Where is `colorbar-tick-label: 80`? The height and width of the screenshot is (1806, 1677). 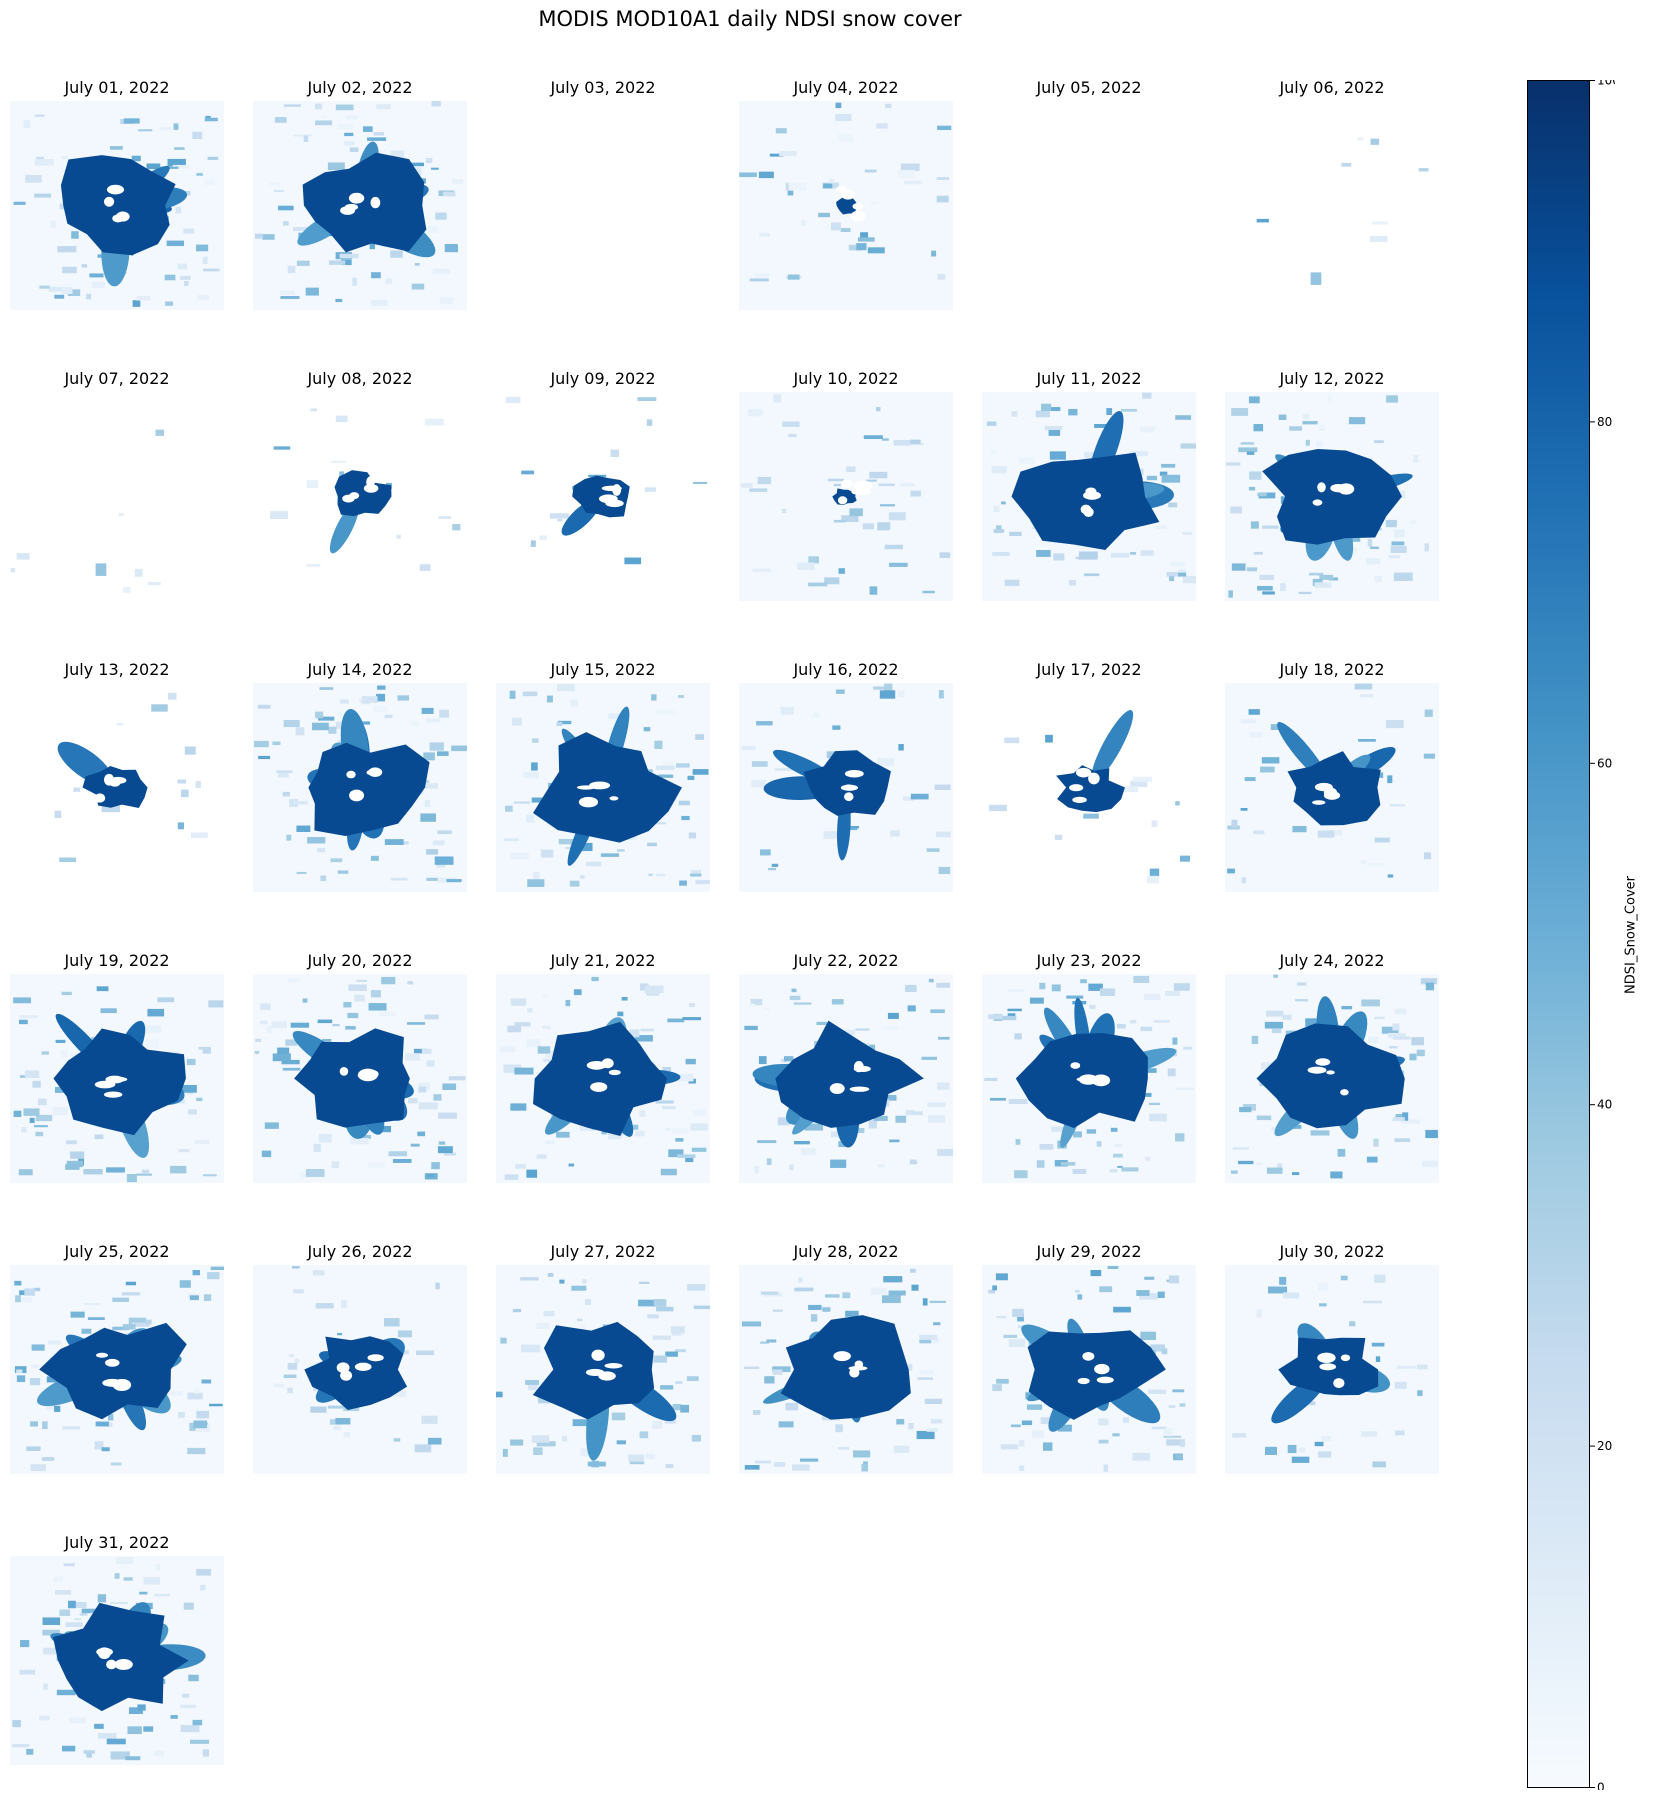 colorbar-tick-label: 80 is located at coordinates (1604, 422).